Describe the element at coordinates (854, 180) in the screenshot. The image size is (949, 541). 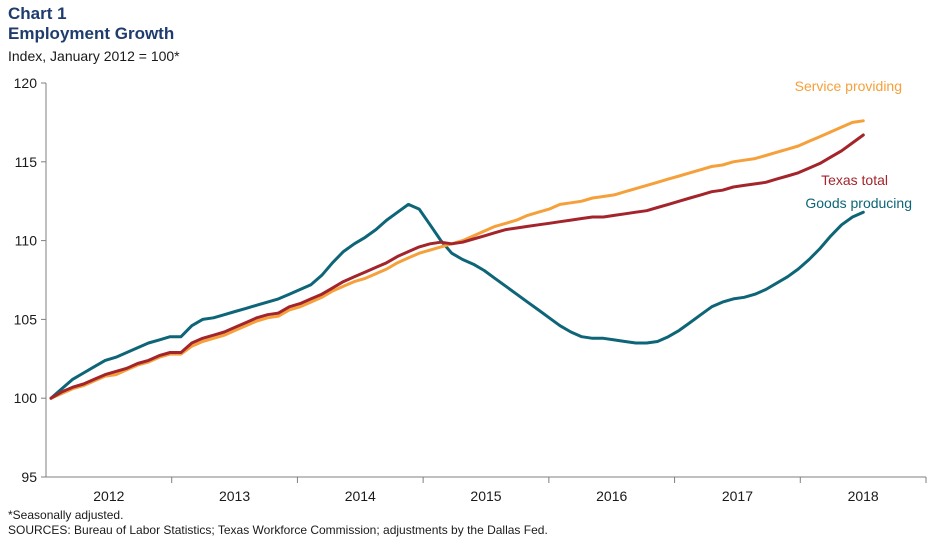
I see `series-label-texas-total: Texas total` at that location.